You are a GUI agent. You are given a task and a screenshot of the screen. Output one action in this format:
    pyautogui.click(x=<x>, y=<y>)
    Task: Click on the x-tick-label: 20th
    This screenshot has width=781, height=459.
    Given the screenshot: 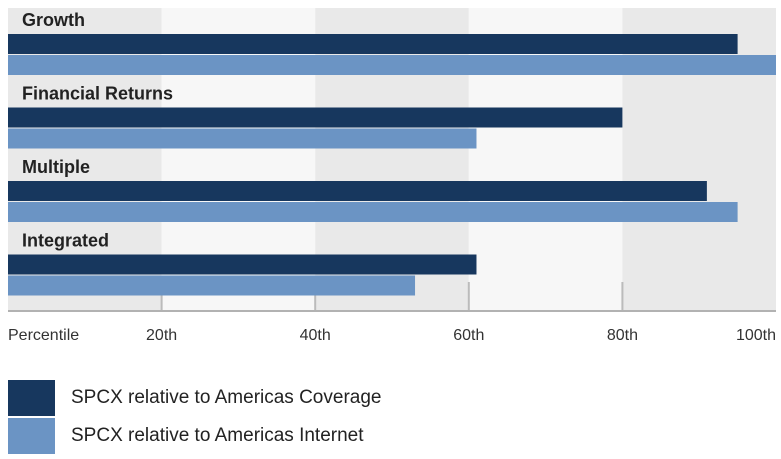 What is the action you would take?
    pyautogui.click(x=161, y=335)
    